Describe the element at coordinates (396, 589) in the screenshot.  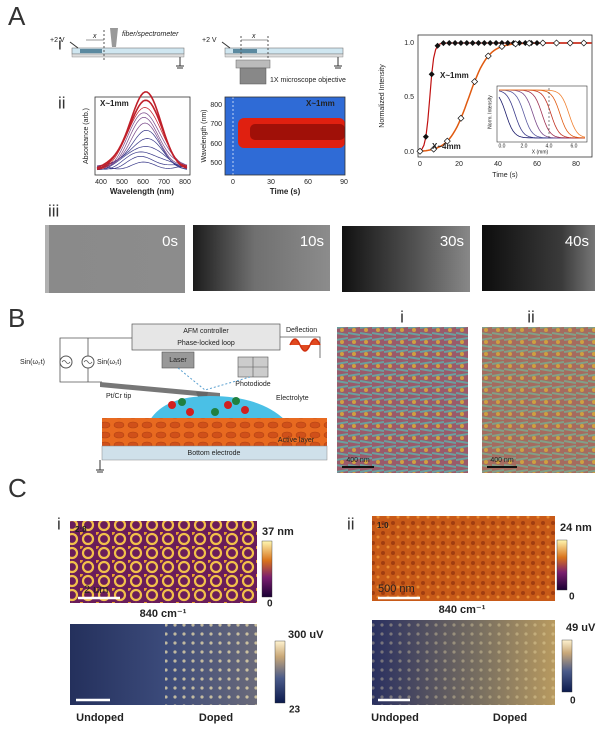
I see `scale-label: 500 nm` at that location.